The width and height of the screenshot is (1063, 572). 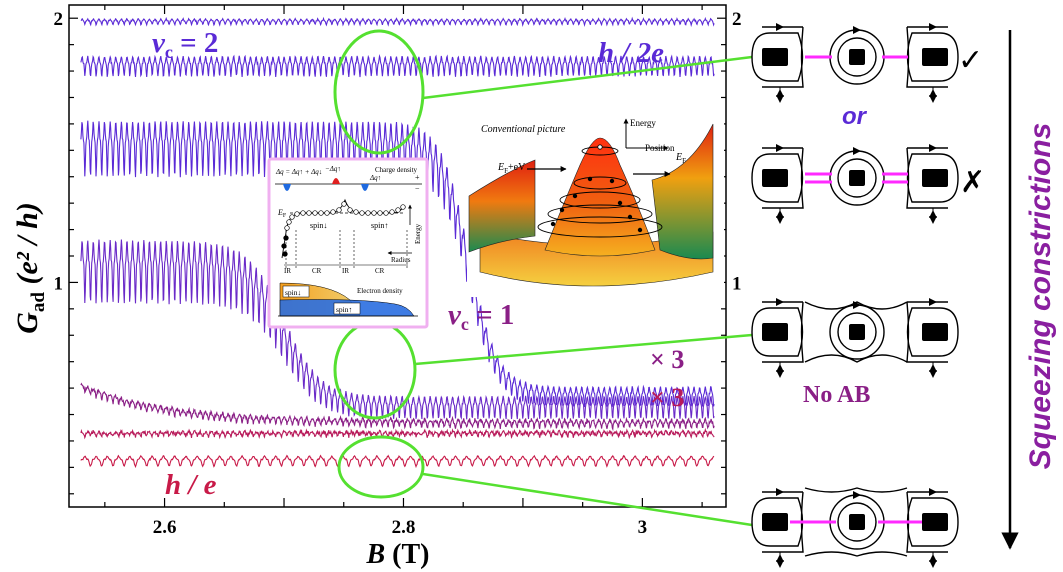 What do you see at coordinates (397, 554) in the screenshot?
I see `x-axis-label: B (T)` at bounding box center [397, 554].